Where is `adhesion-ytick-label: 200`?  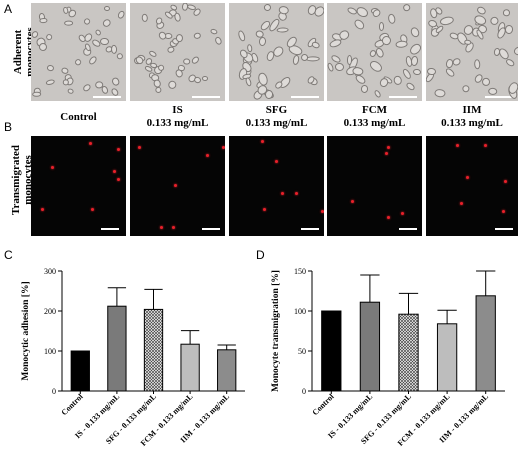 adhesion-ytick-label: 200 is located at coordinates (50, 311).